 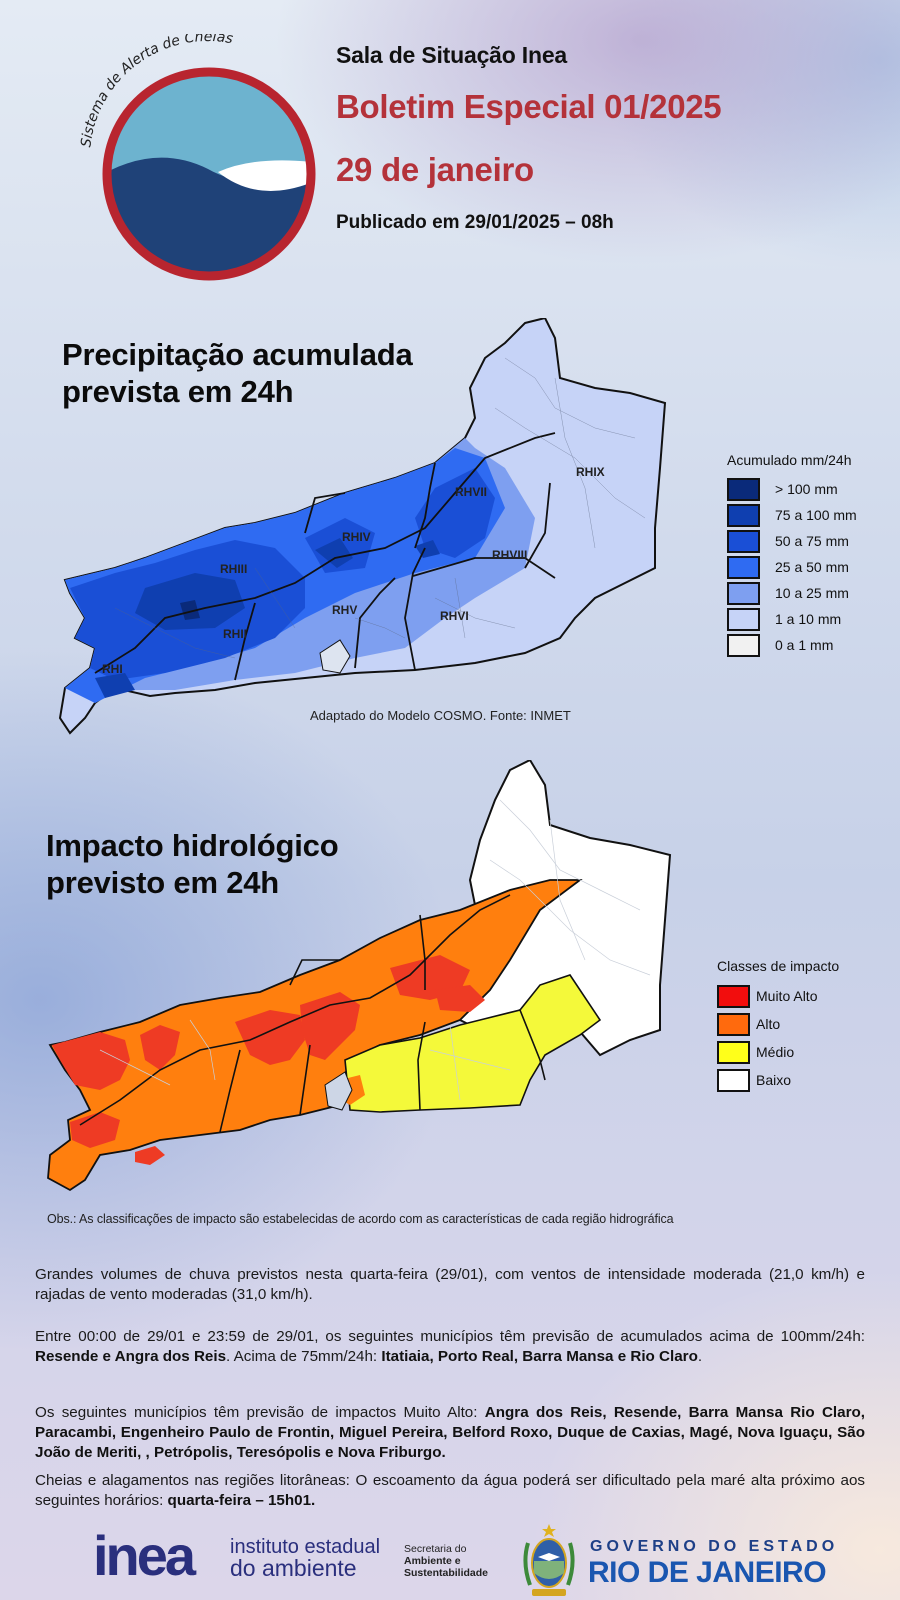 What do you see at coordinates (356, 537) in the screenshot?
I see `region-label-rhiv: RHIV` at bounding box center [356, 537].